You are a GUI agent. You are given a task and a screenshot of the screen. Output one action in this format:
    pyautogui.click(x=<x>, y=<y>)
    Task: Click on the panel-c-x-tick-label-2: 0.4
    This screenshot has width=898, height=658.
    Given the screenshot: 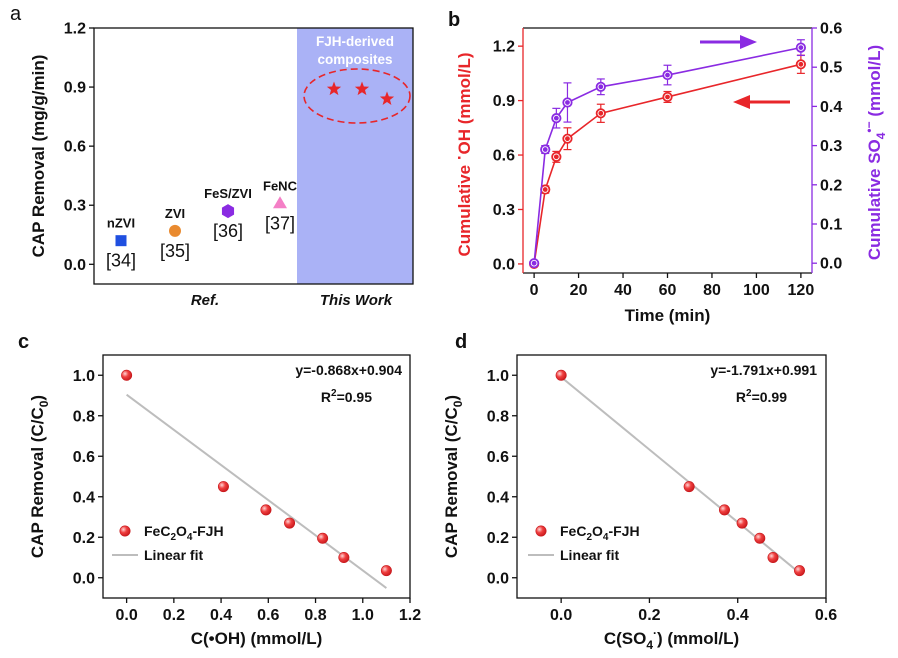 What is the action you would take?
    pyautogui.click(x=221, y=615)
    